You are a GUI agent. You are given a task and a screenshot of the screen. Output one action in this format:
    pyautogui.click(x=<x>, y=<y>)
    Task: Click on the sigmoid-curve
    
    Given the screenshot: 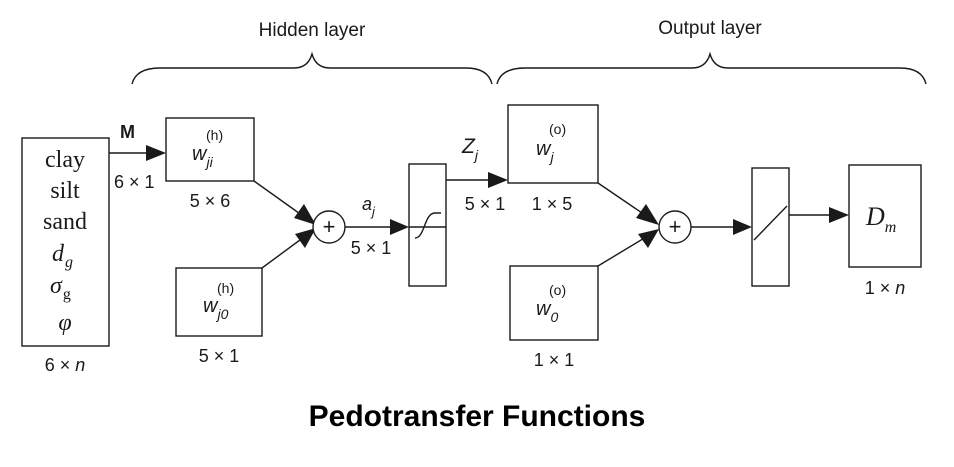 What is the action you would take?
    pyautogui.click(x=427, y=225)
    